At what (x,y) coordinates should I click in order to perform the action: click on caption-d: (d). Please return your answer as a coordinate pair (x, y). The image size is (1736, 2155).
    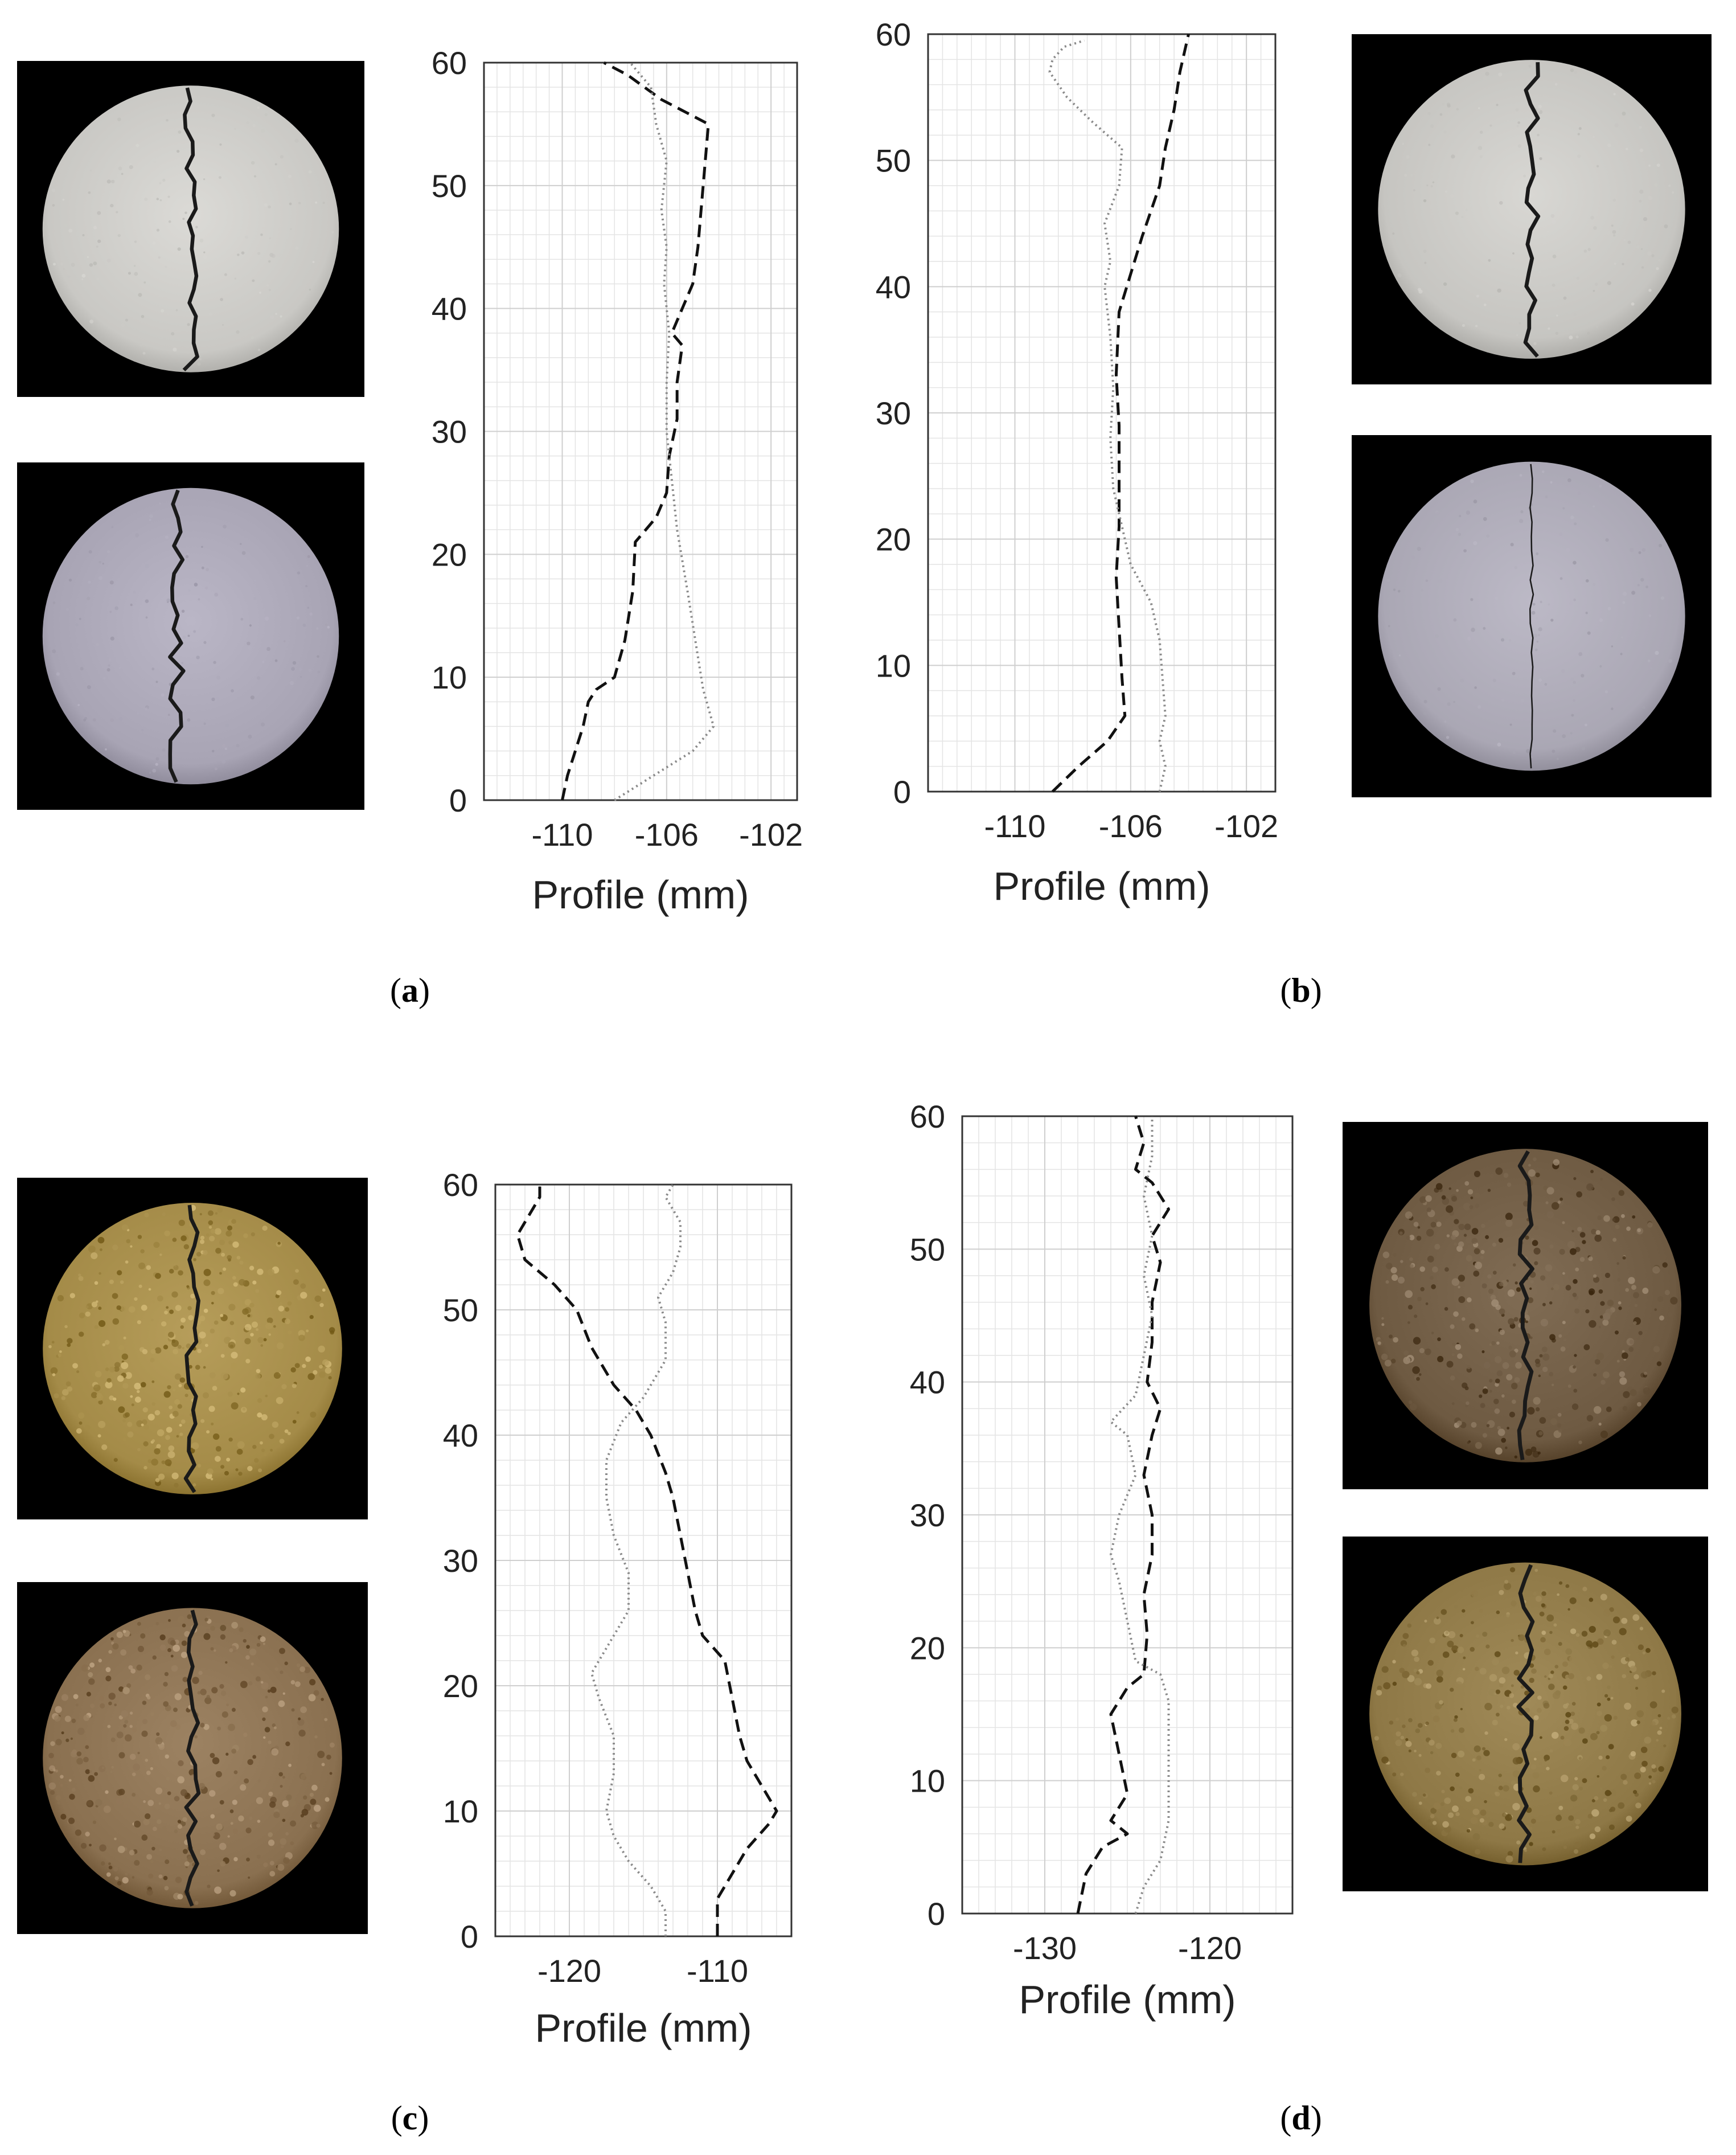
    Looking at the image, I should click on (1301, 2118).